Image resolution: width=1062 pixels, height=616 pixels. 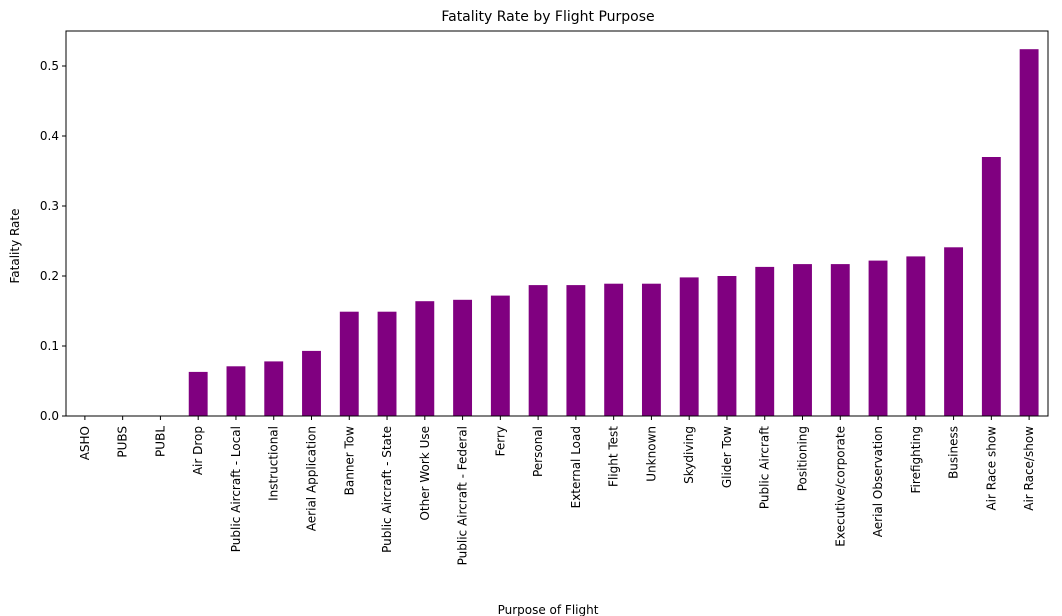 I want to click on x-tick-label: Firefighting, so click(x=916, y=459).